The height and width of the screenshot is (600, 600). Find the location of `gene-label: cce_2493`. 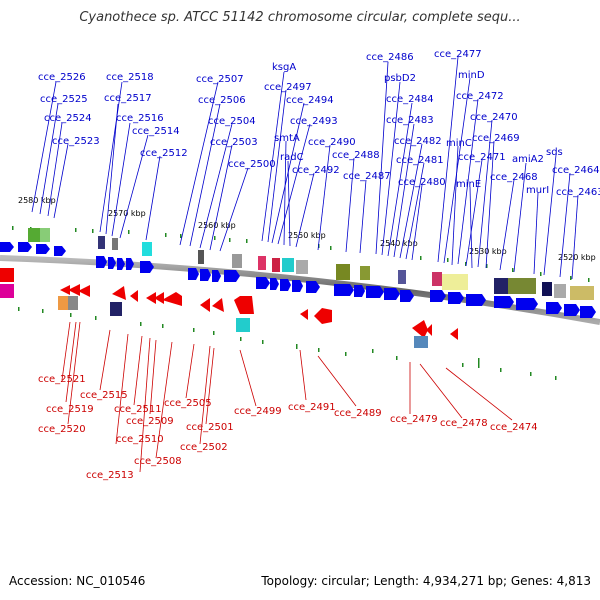

gene-label: cce_2493 is located at coordinates (314, 121).